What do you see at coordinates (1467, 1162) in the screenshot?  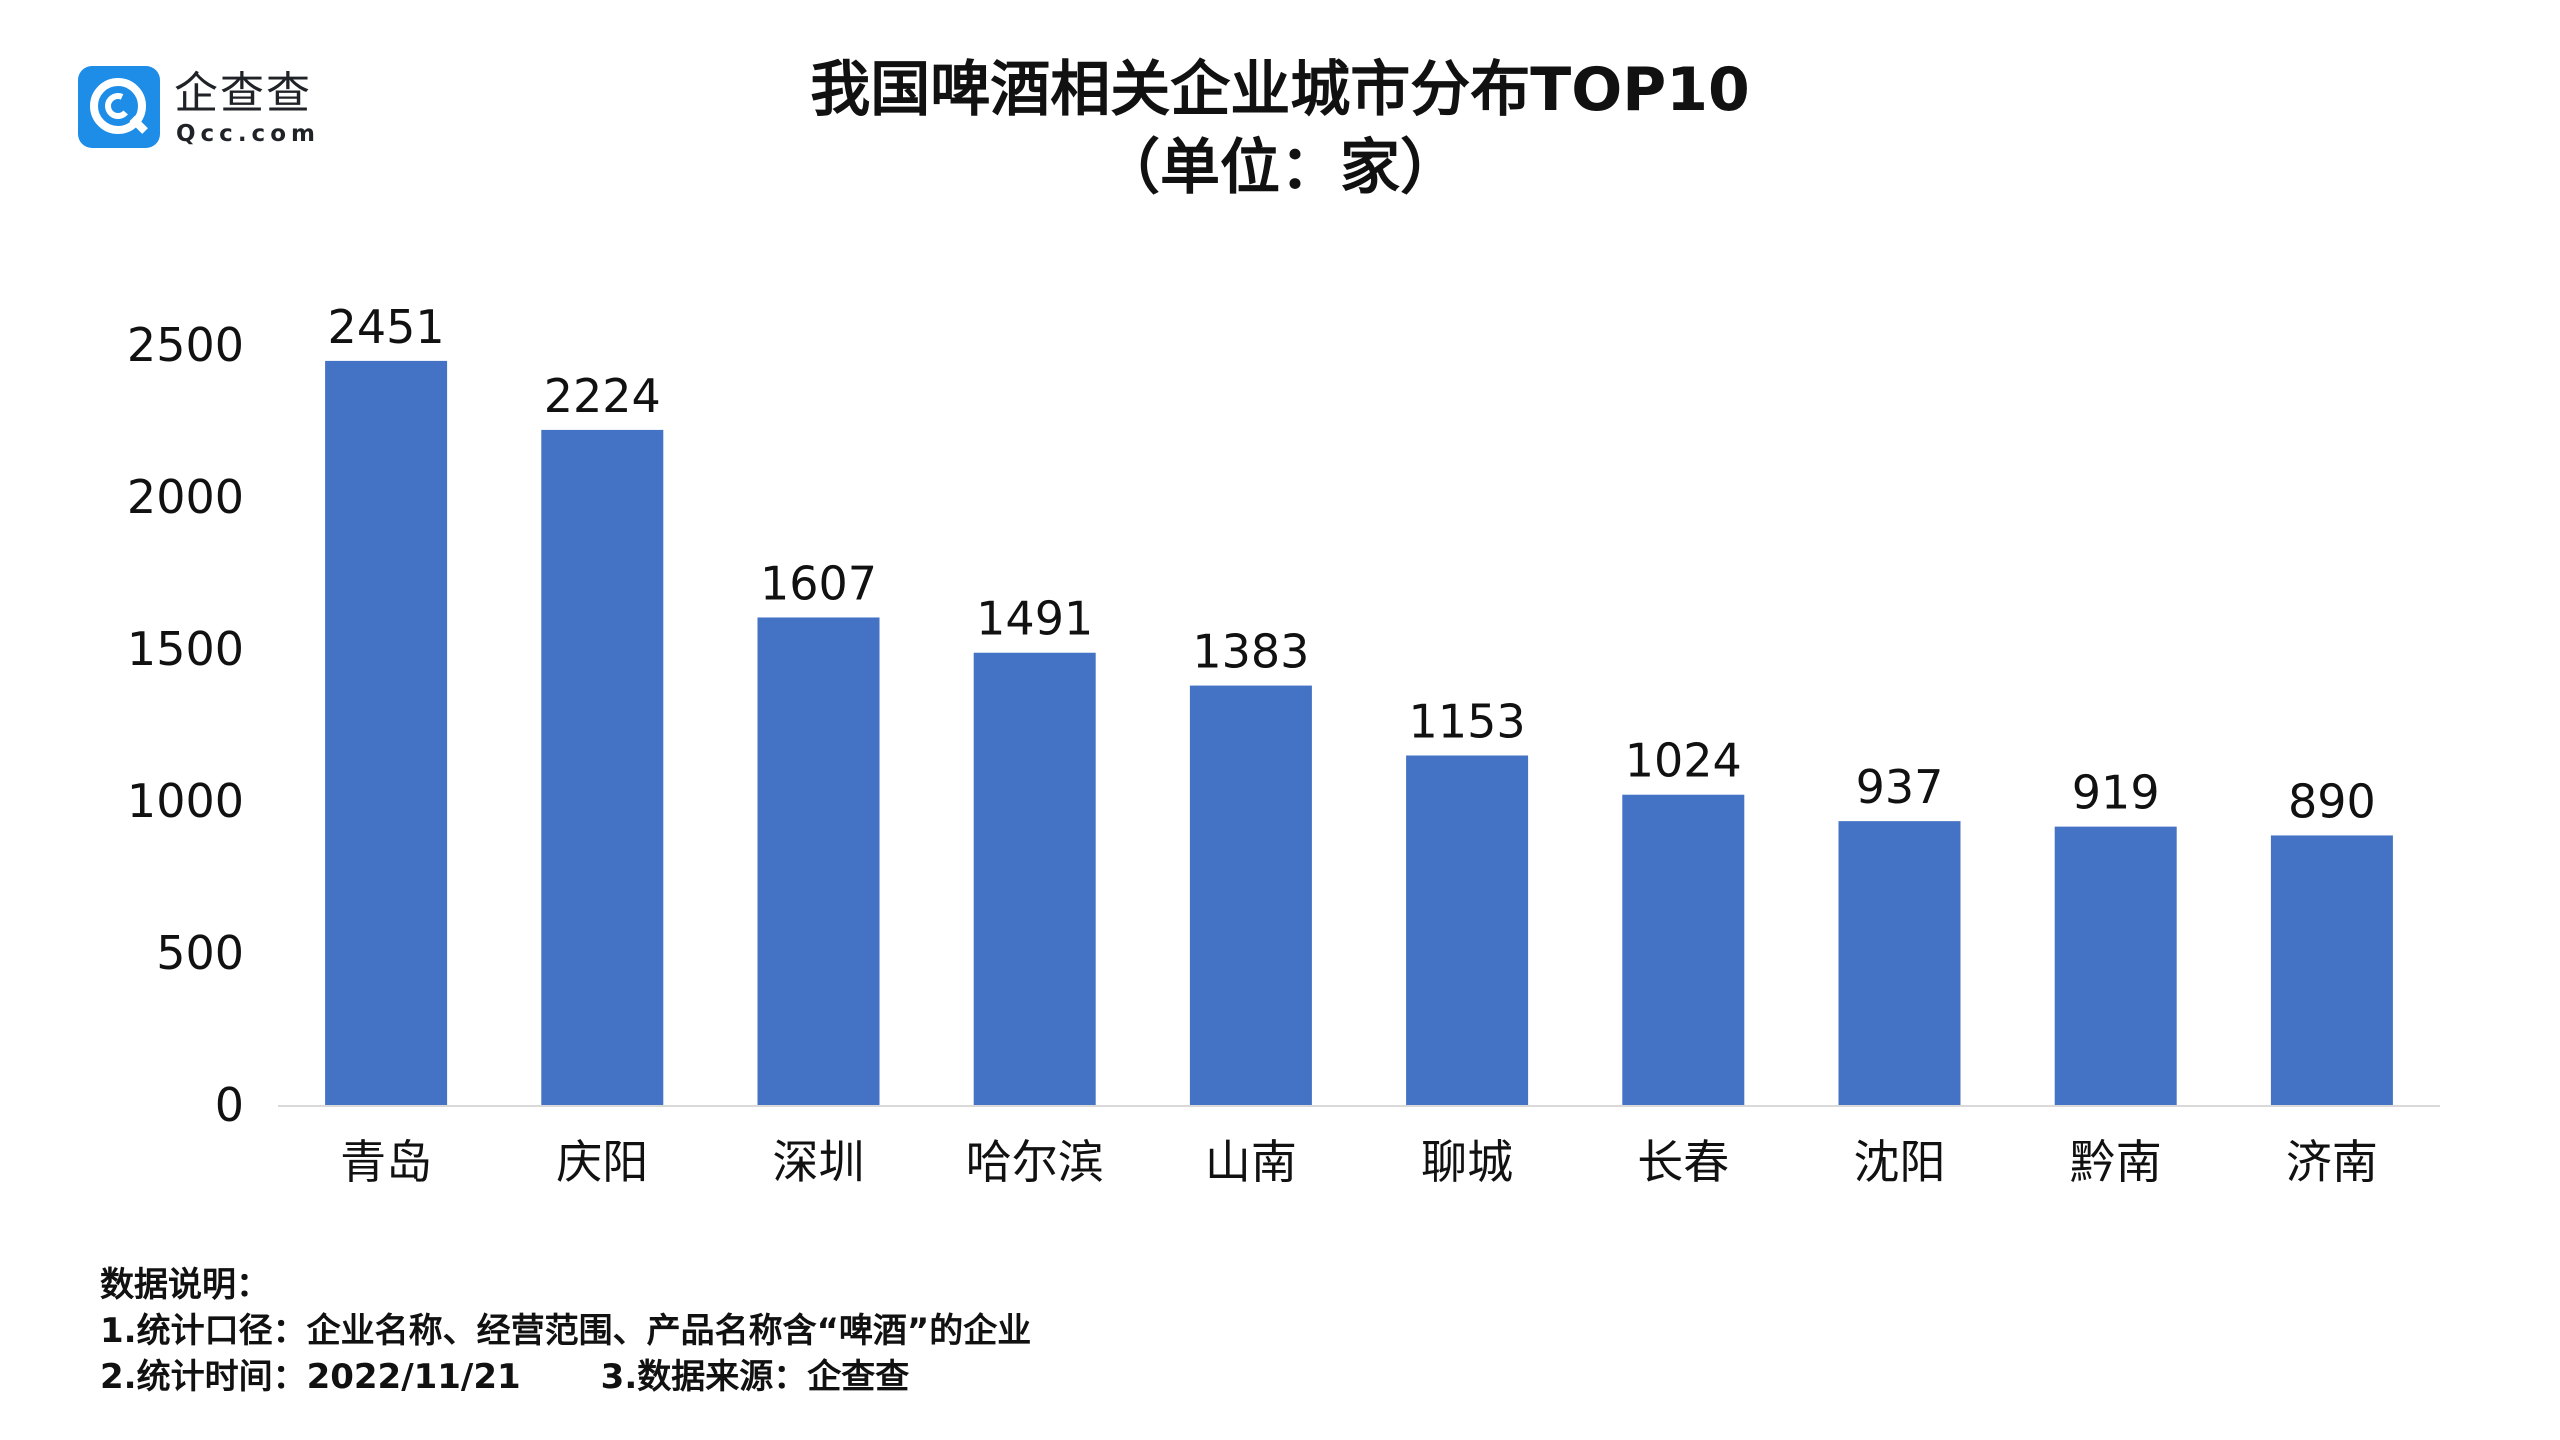 I see `x-tick-label: 聊城` at bounding box center [1467, 1162].